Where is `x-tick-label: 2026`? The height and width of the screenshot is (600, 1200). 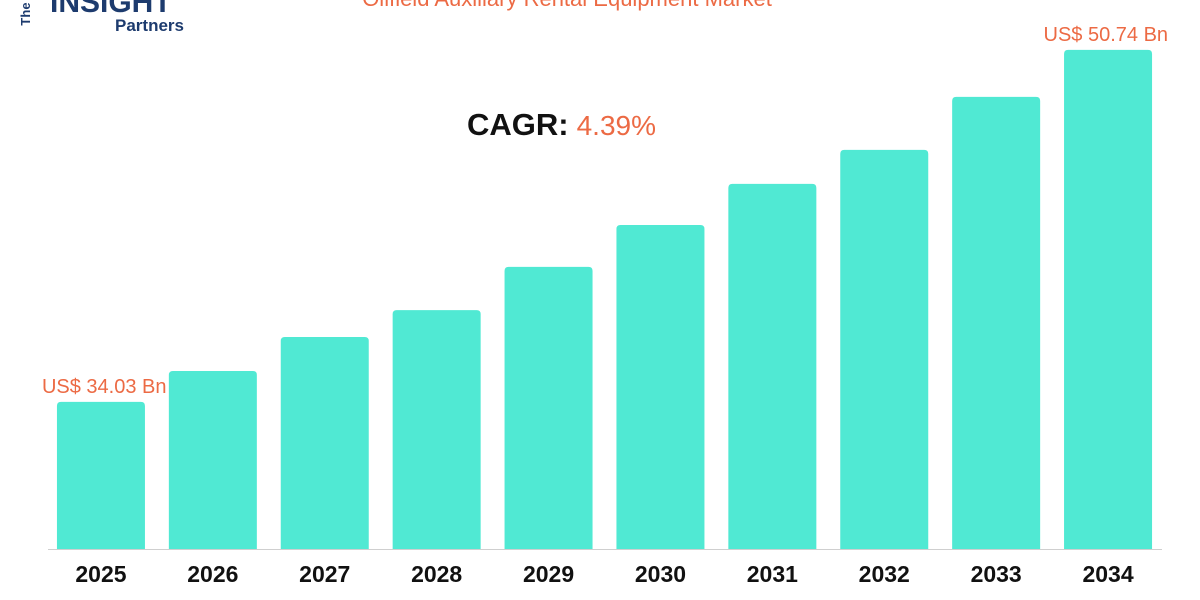
x-tick-label: 2026 is located at coordinates (212, 574).